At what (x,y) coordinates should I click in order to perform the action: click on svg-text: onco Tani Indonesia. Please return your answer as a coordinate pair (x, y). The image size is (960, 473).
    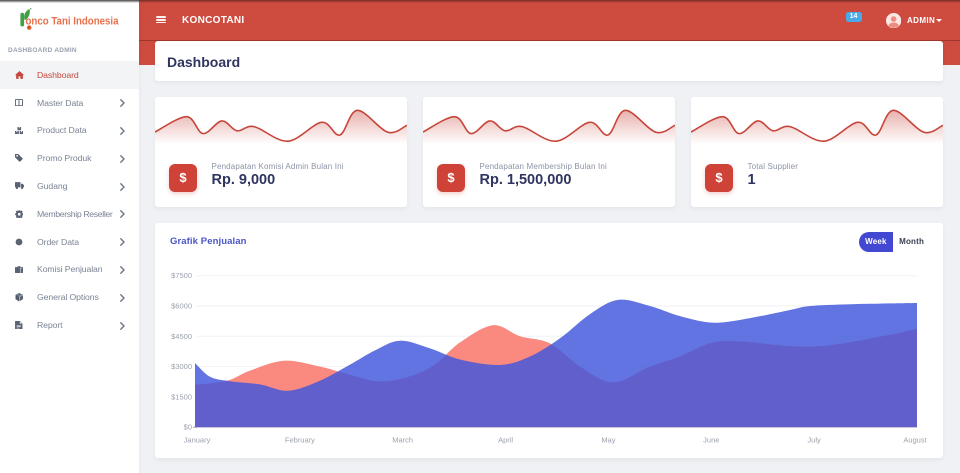
    Looking at the image, I should click on (73, 22).